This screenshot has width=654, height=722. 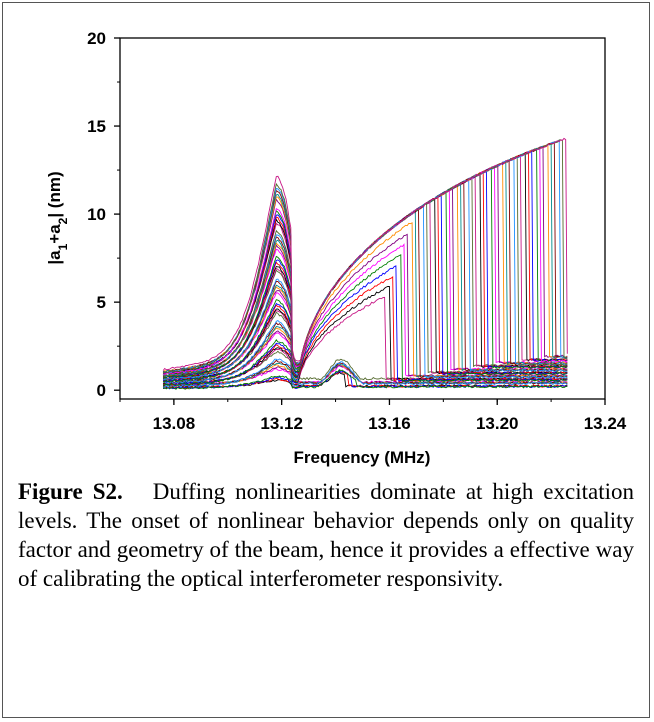 I want to click on y-axis-label: |a1+a2| (nm), so click(x=57, y=217).